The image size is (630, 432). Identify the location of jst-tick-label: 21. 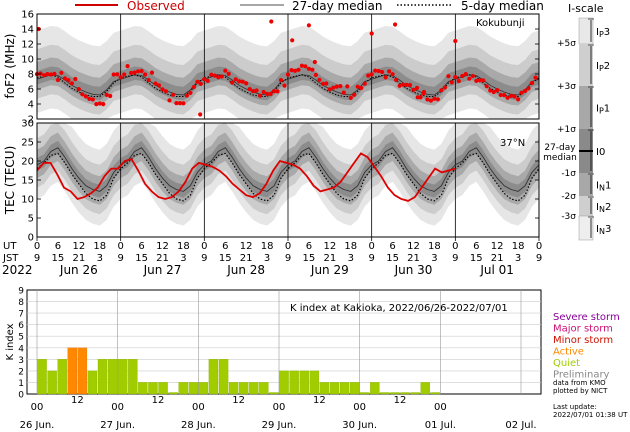
(497, 258).